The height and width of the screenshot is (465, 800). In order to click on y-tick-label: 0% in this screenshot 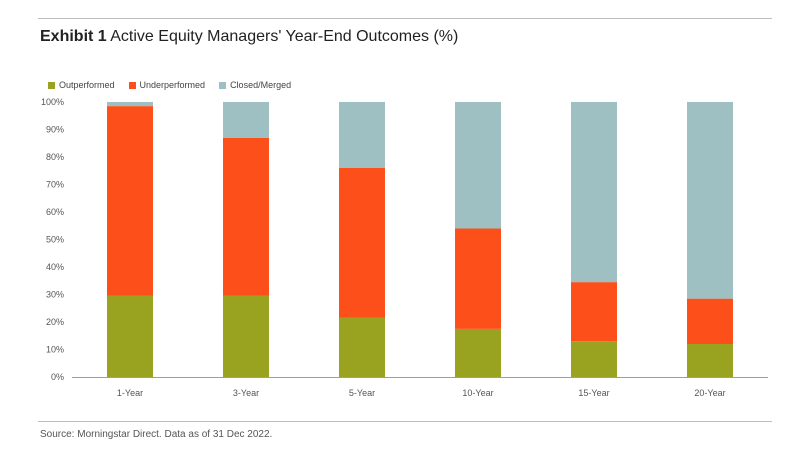, I will do `click(57, 377)`.